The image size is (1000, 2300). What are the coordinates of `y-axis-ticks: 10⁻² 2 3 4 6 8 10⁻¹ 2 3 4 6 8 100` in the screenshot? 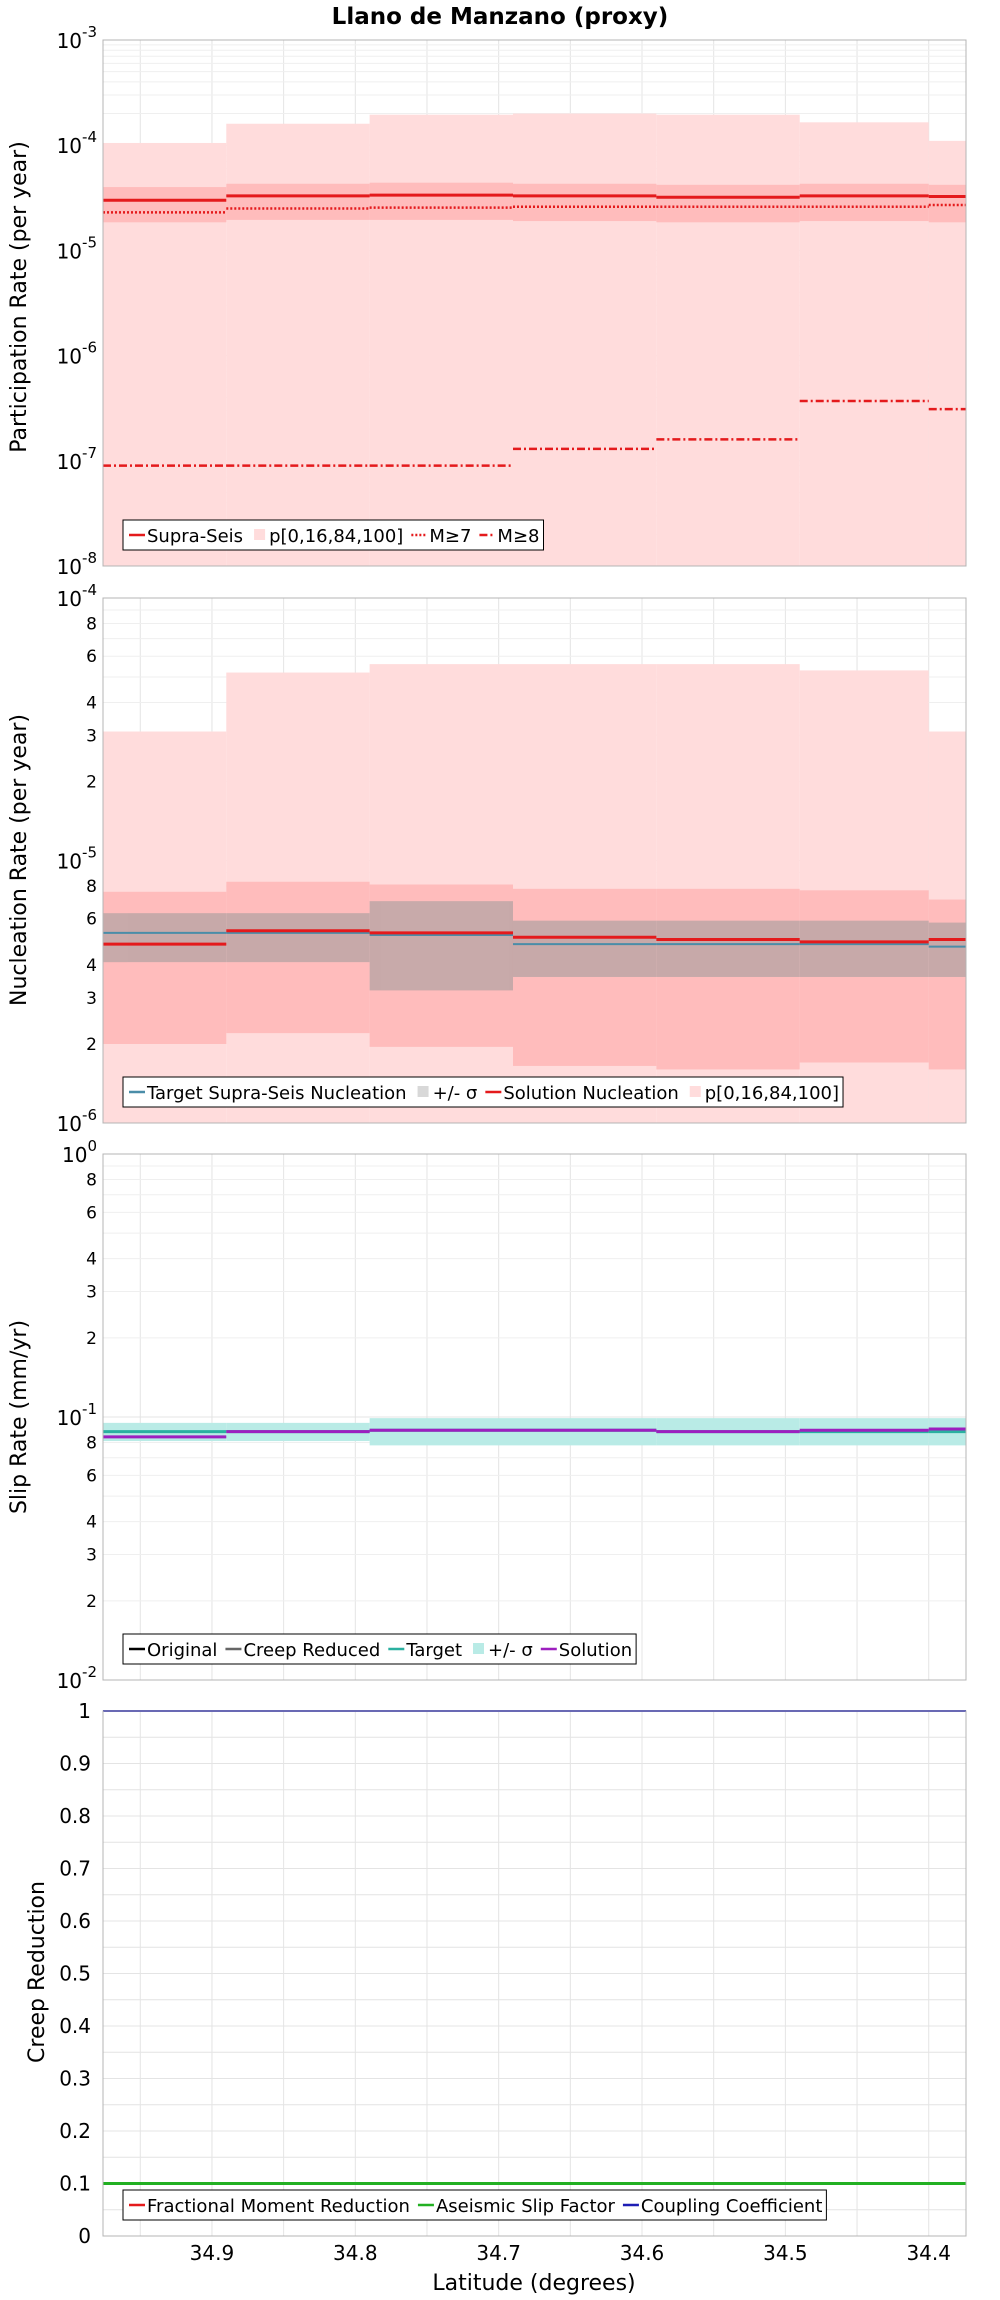 It's located at (77, 1415).